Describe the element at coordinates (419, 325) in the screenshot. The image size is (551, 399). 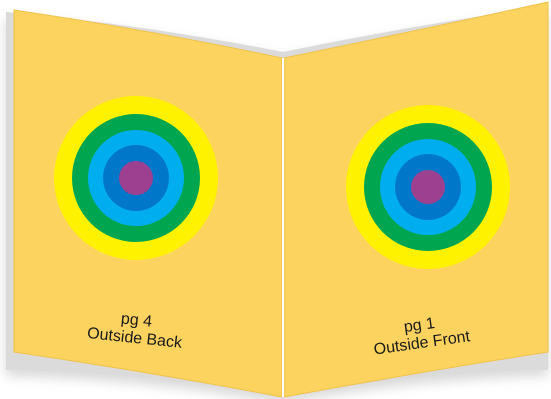
I see `page-number-label: pg 1` at that location.